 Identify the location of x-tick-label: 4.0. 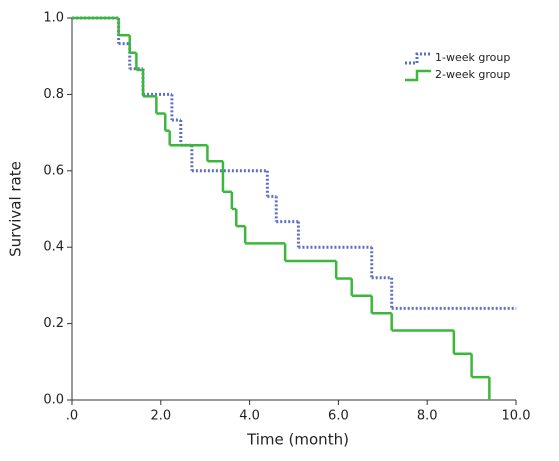
(249, 416).